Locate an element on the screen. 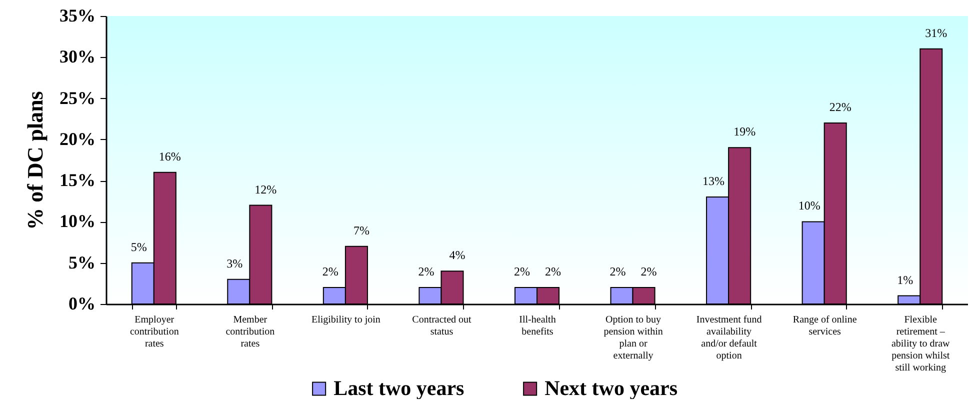 Image resolution: width=977 pixels, height=414 pixels. legend-label: Next two years is located at coordinates (611, 388).